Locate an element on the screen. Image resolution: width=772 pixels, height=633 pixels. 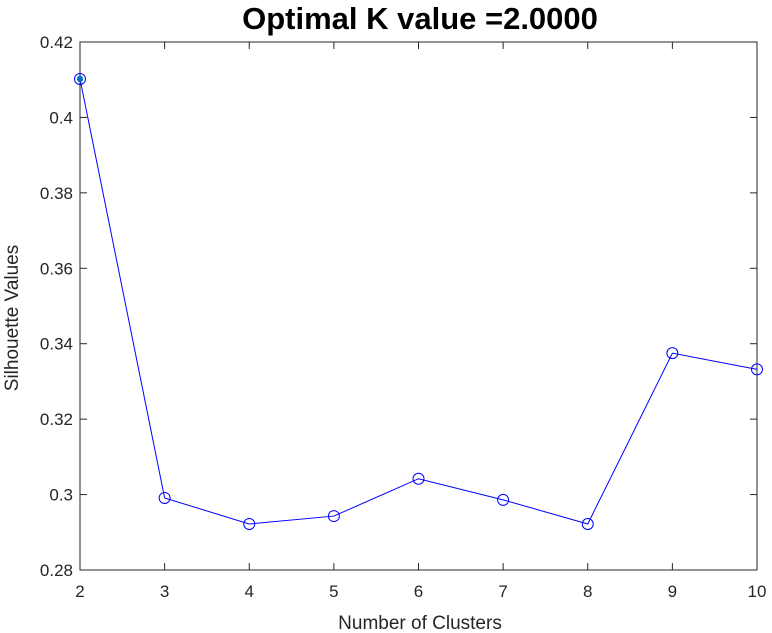
x-tick-label: 6 is located at coordinates (418, 591).